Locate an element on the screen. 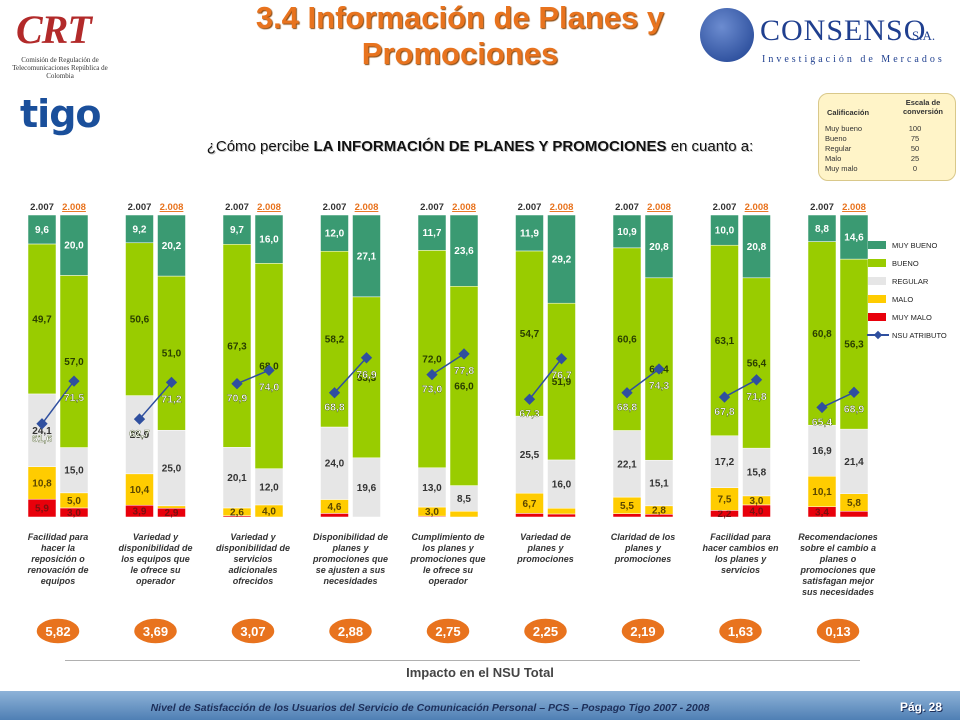  impact-divider is located at coordinates (462, 660).